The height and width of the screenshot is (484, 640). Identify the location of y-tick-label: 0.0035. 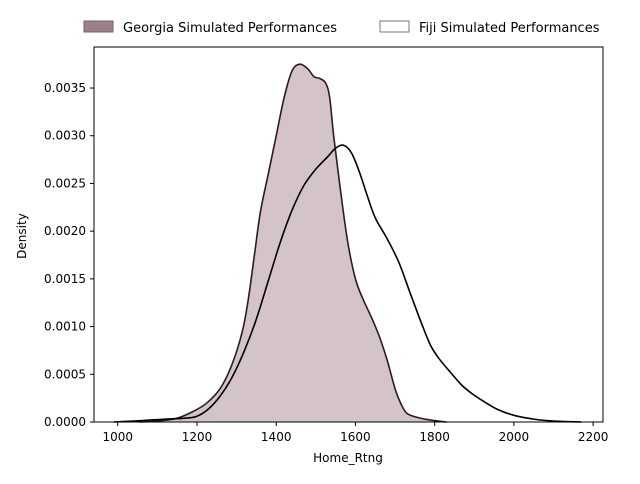
(65, 88).